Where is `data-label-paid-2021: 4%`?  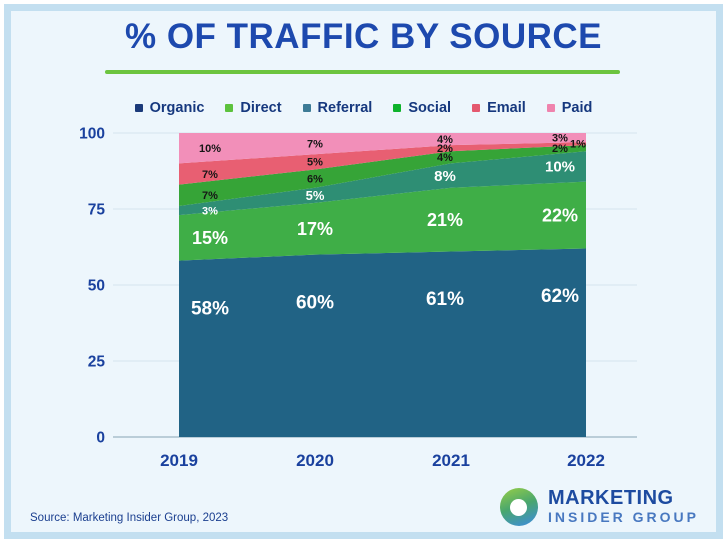 data-label-paid-2021: 4% is located at coordinates (445, 140).